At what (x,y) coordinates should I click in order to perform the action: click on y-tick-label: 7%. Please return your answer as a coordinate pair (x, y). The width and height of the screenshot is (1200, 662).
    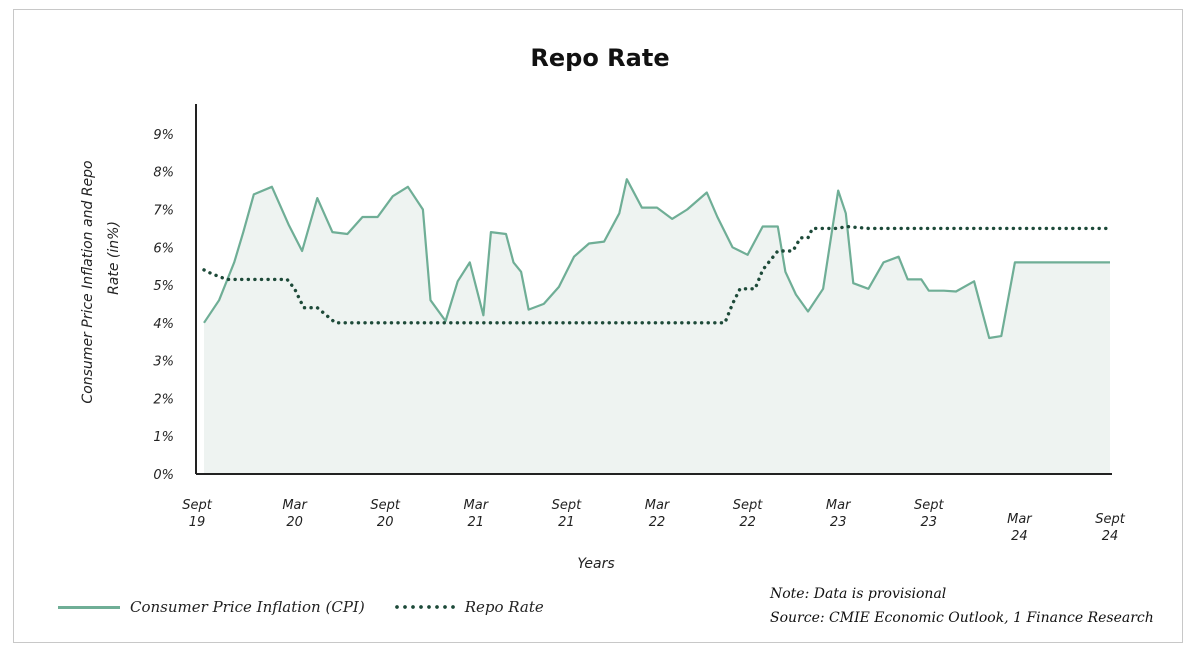
    Looking at the image, I should click on (163, 211).